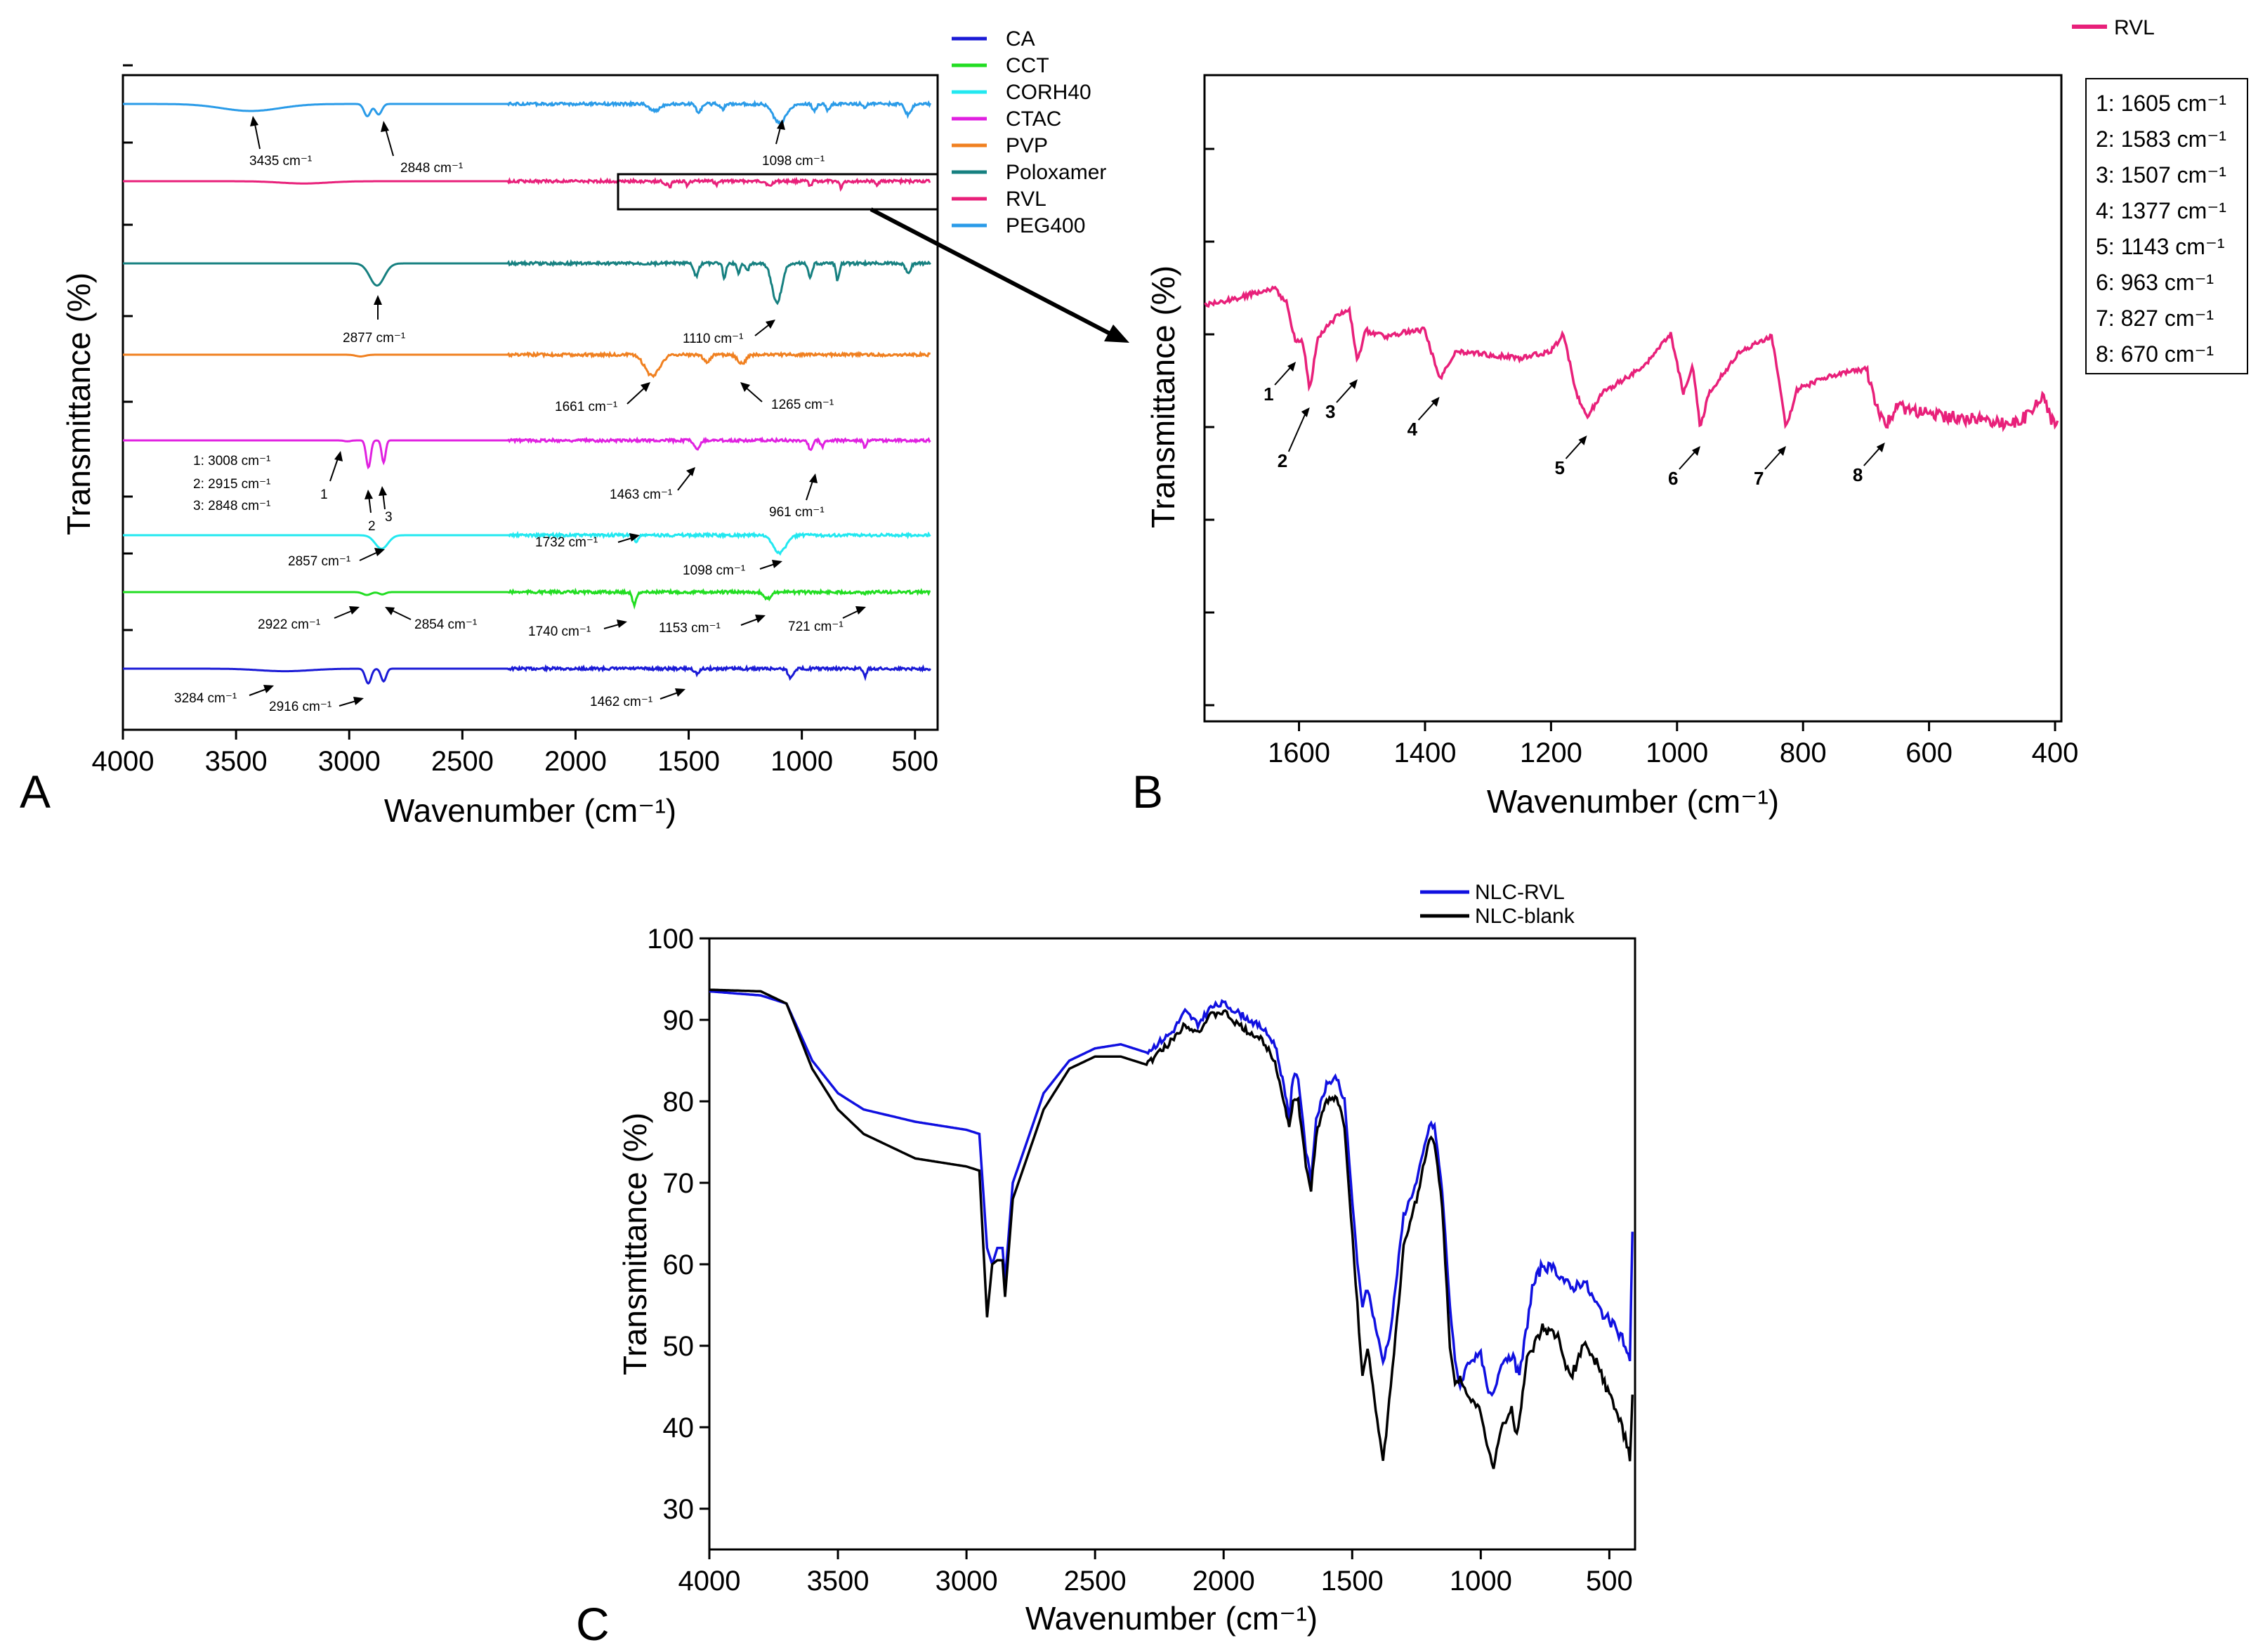 Image resolution: width=2251 pixels, height=1652 pixels. I want to click on zoom-region-box, so click(778, 192).